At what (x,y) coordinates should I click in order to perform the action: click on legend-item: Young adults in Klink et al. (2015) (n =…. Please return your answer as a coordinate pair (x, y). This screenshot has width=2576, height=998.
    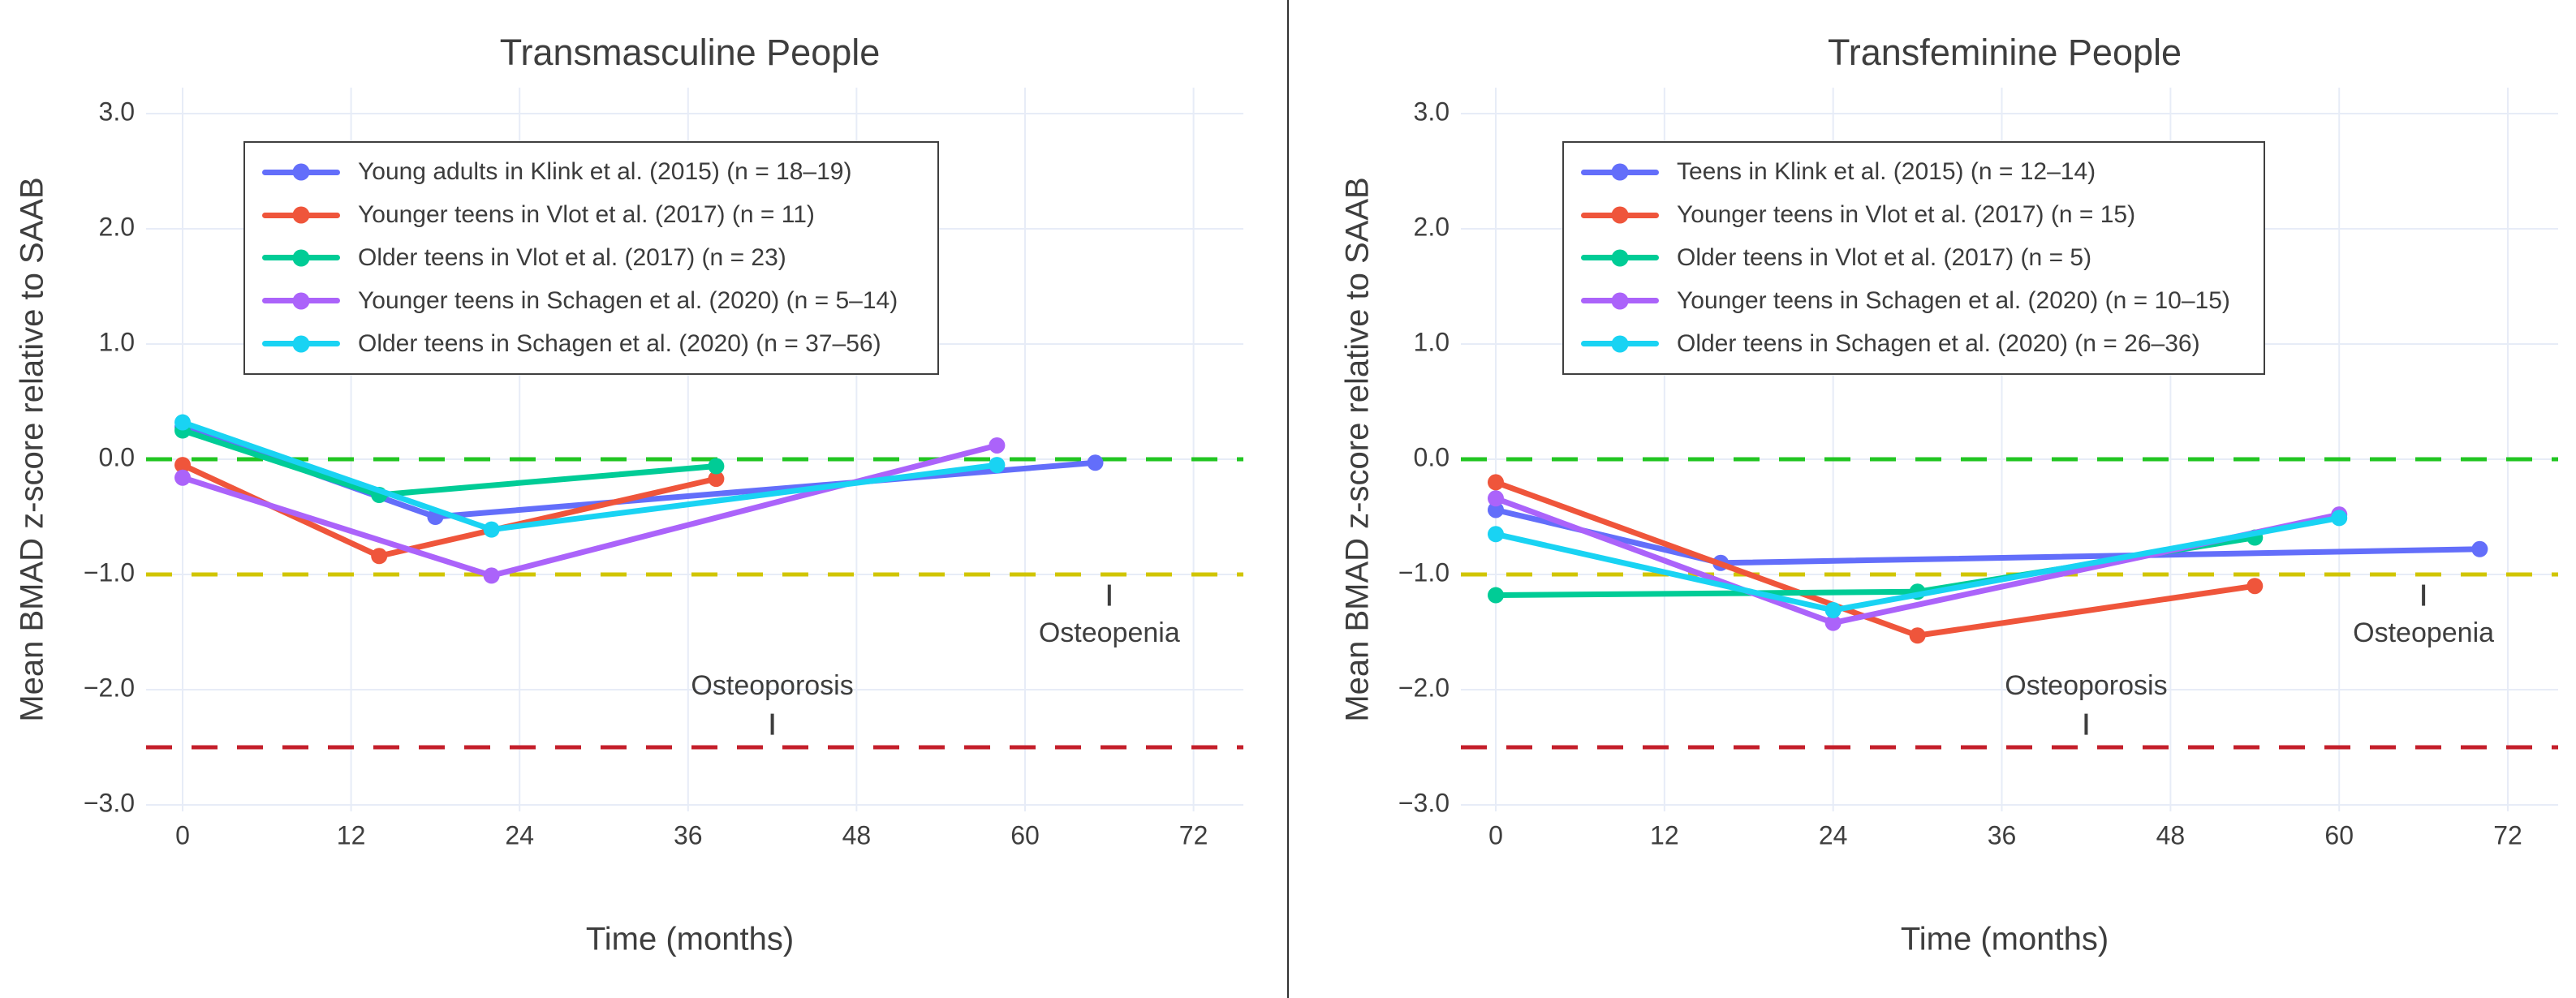
    Looking at the image, I should click on (591, 172).